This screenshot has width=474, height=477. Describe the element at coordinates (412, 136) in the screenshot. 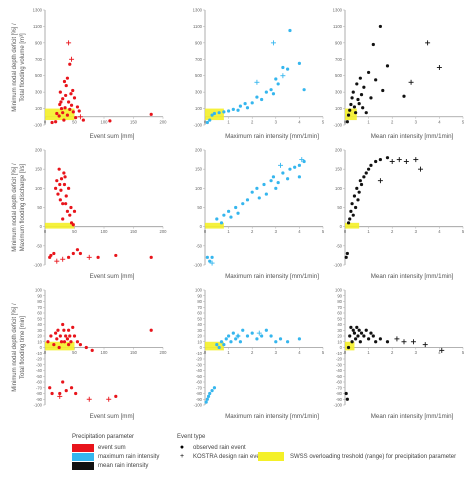

I see `x-axis-label: Mean rain intensity [mm/1min]` at that location.